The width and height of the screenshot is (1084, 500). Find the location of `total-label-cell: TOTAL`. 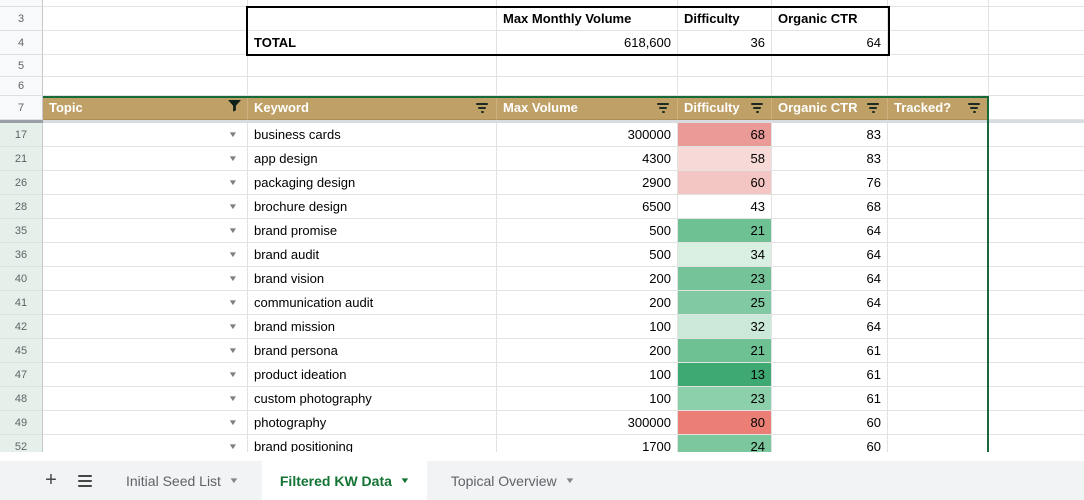

total-label-cell: TOTAL is located at coordinates (372, 43).